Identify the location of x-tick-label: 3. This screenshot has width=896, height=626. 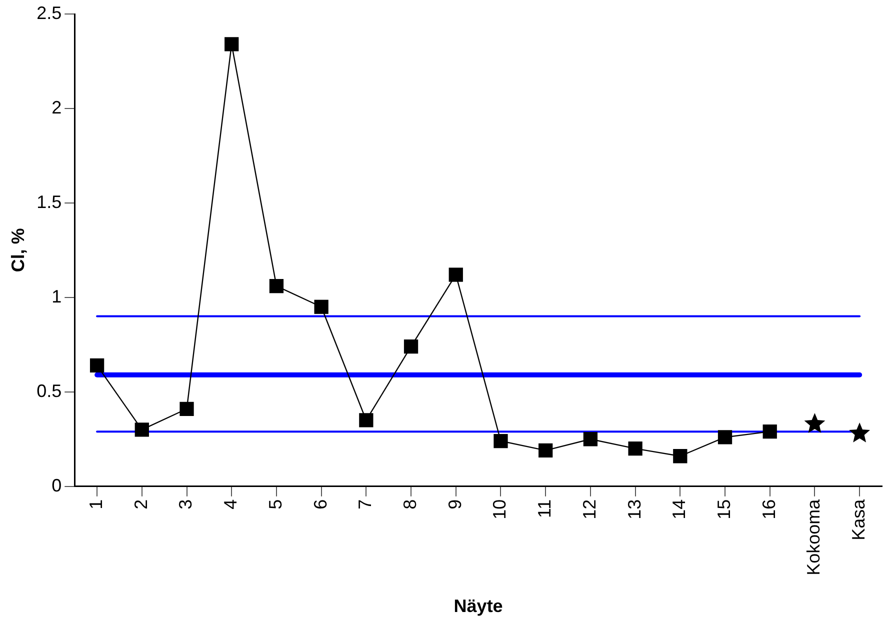
(186, 504).